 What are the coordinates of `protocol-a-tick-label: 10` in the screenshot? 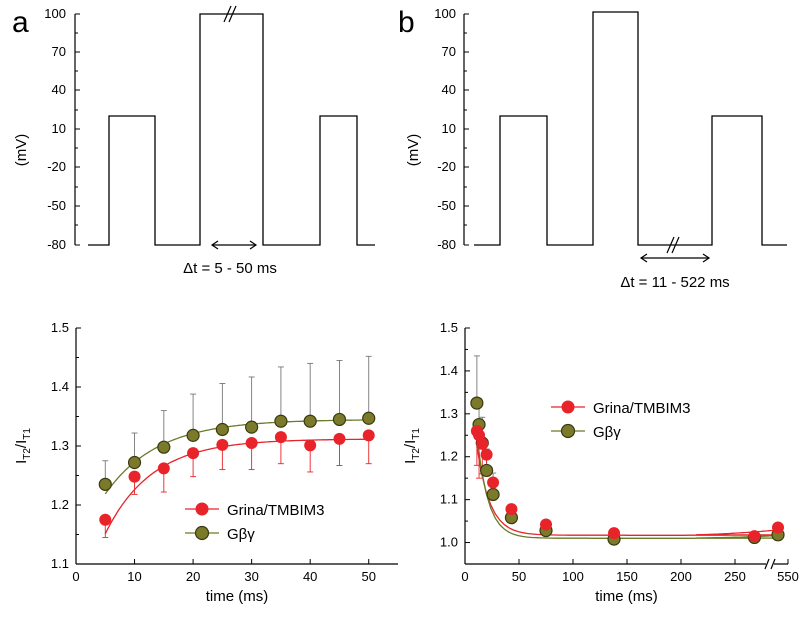 It's located at (59, 128).